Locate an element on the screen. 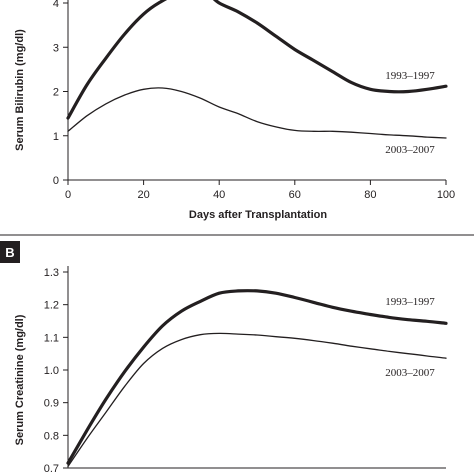  bilirubin-y-tick-label: 3 is located at coordinates (56, 48).